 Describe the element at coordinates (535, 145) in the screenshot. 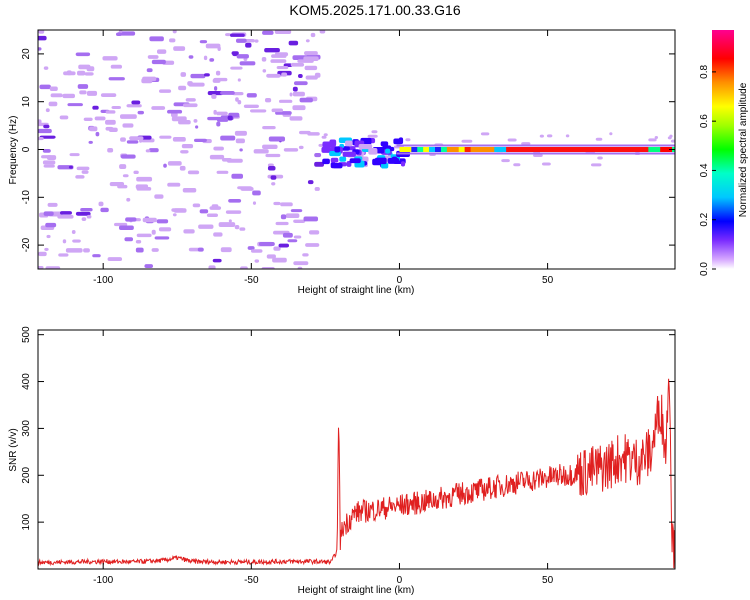

I see `spectrogram-band-halo` at that location.